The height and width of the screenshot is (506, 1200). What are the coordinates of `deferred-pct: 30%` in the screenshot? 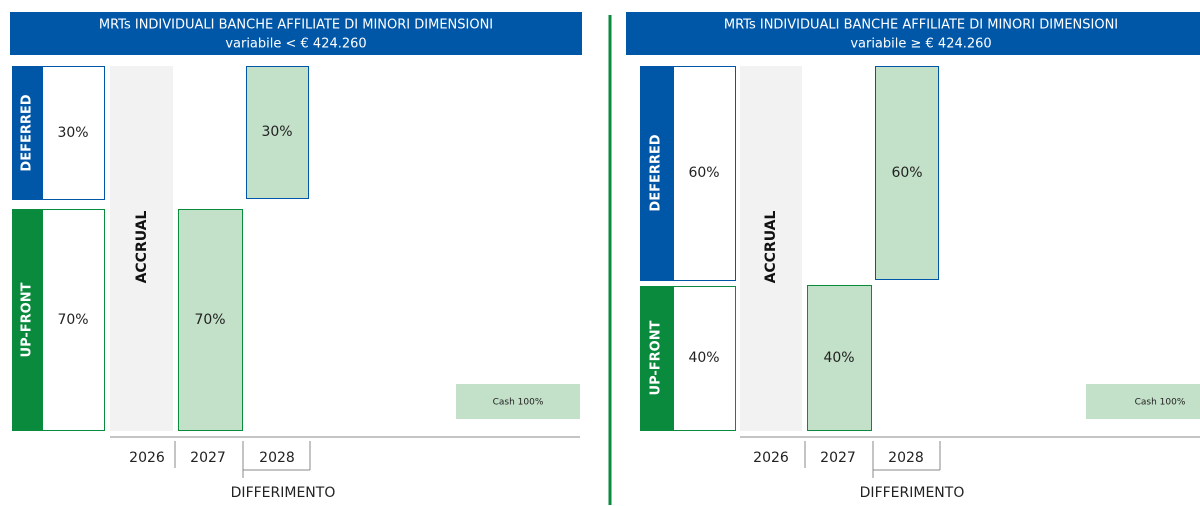 It's located at (72, 133).